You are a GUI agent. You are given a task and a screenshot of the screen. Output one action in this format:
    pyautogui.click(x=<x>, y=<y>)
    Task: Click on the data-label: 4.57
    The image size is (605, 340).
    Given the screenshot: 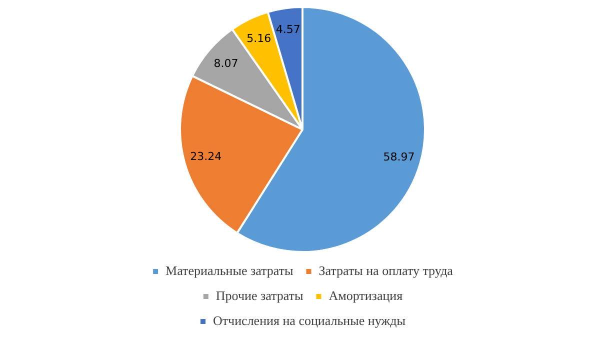 What is the action you would take?
    pyautogui.click(x=288, y=29)
    